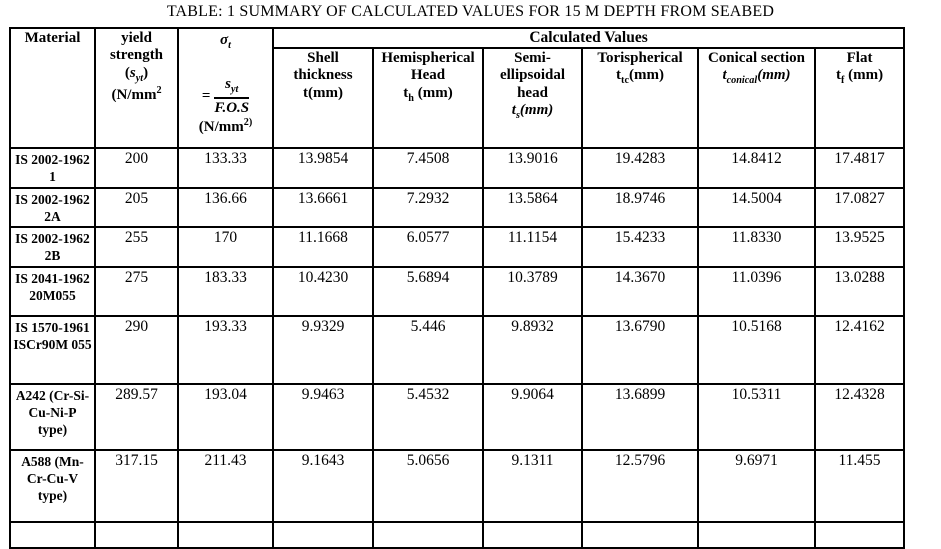 This screenshot has width=941, height=549. What do you see at coordinates (428, 207) in the screenshot?
I see `value-cell: 7.2932` at bounding box center [428, 207].